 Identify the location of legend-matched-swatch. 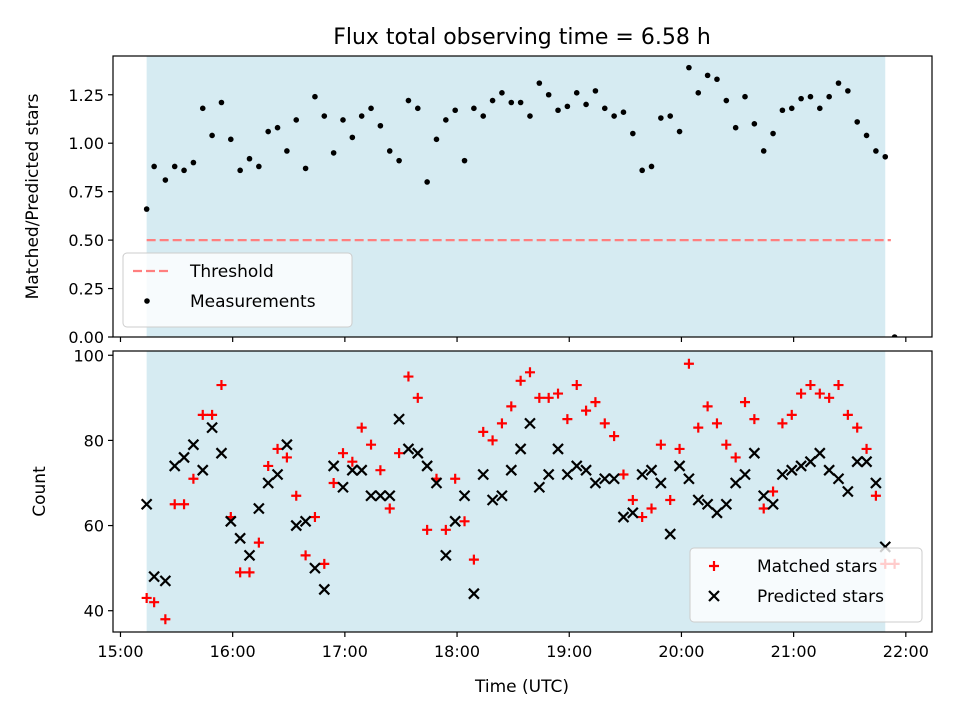
(714, 566).